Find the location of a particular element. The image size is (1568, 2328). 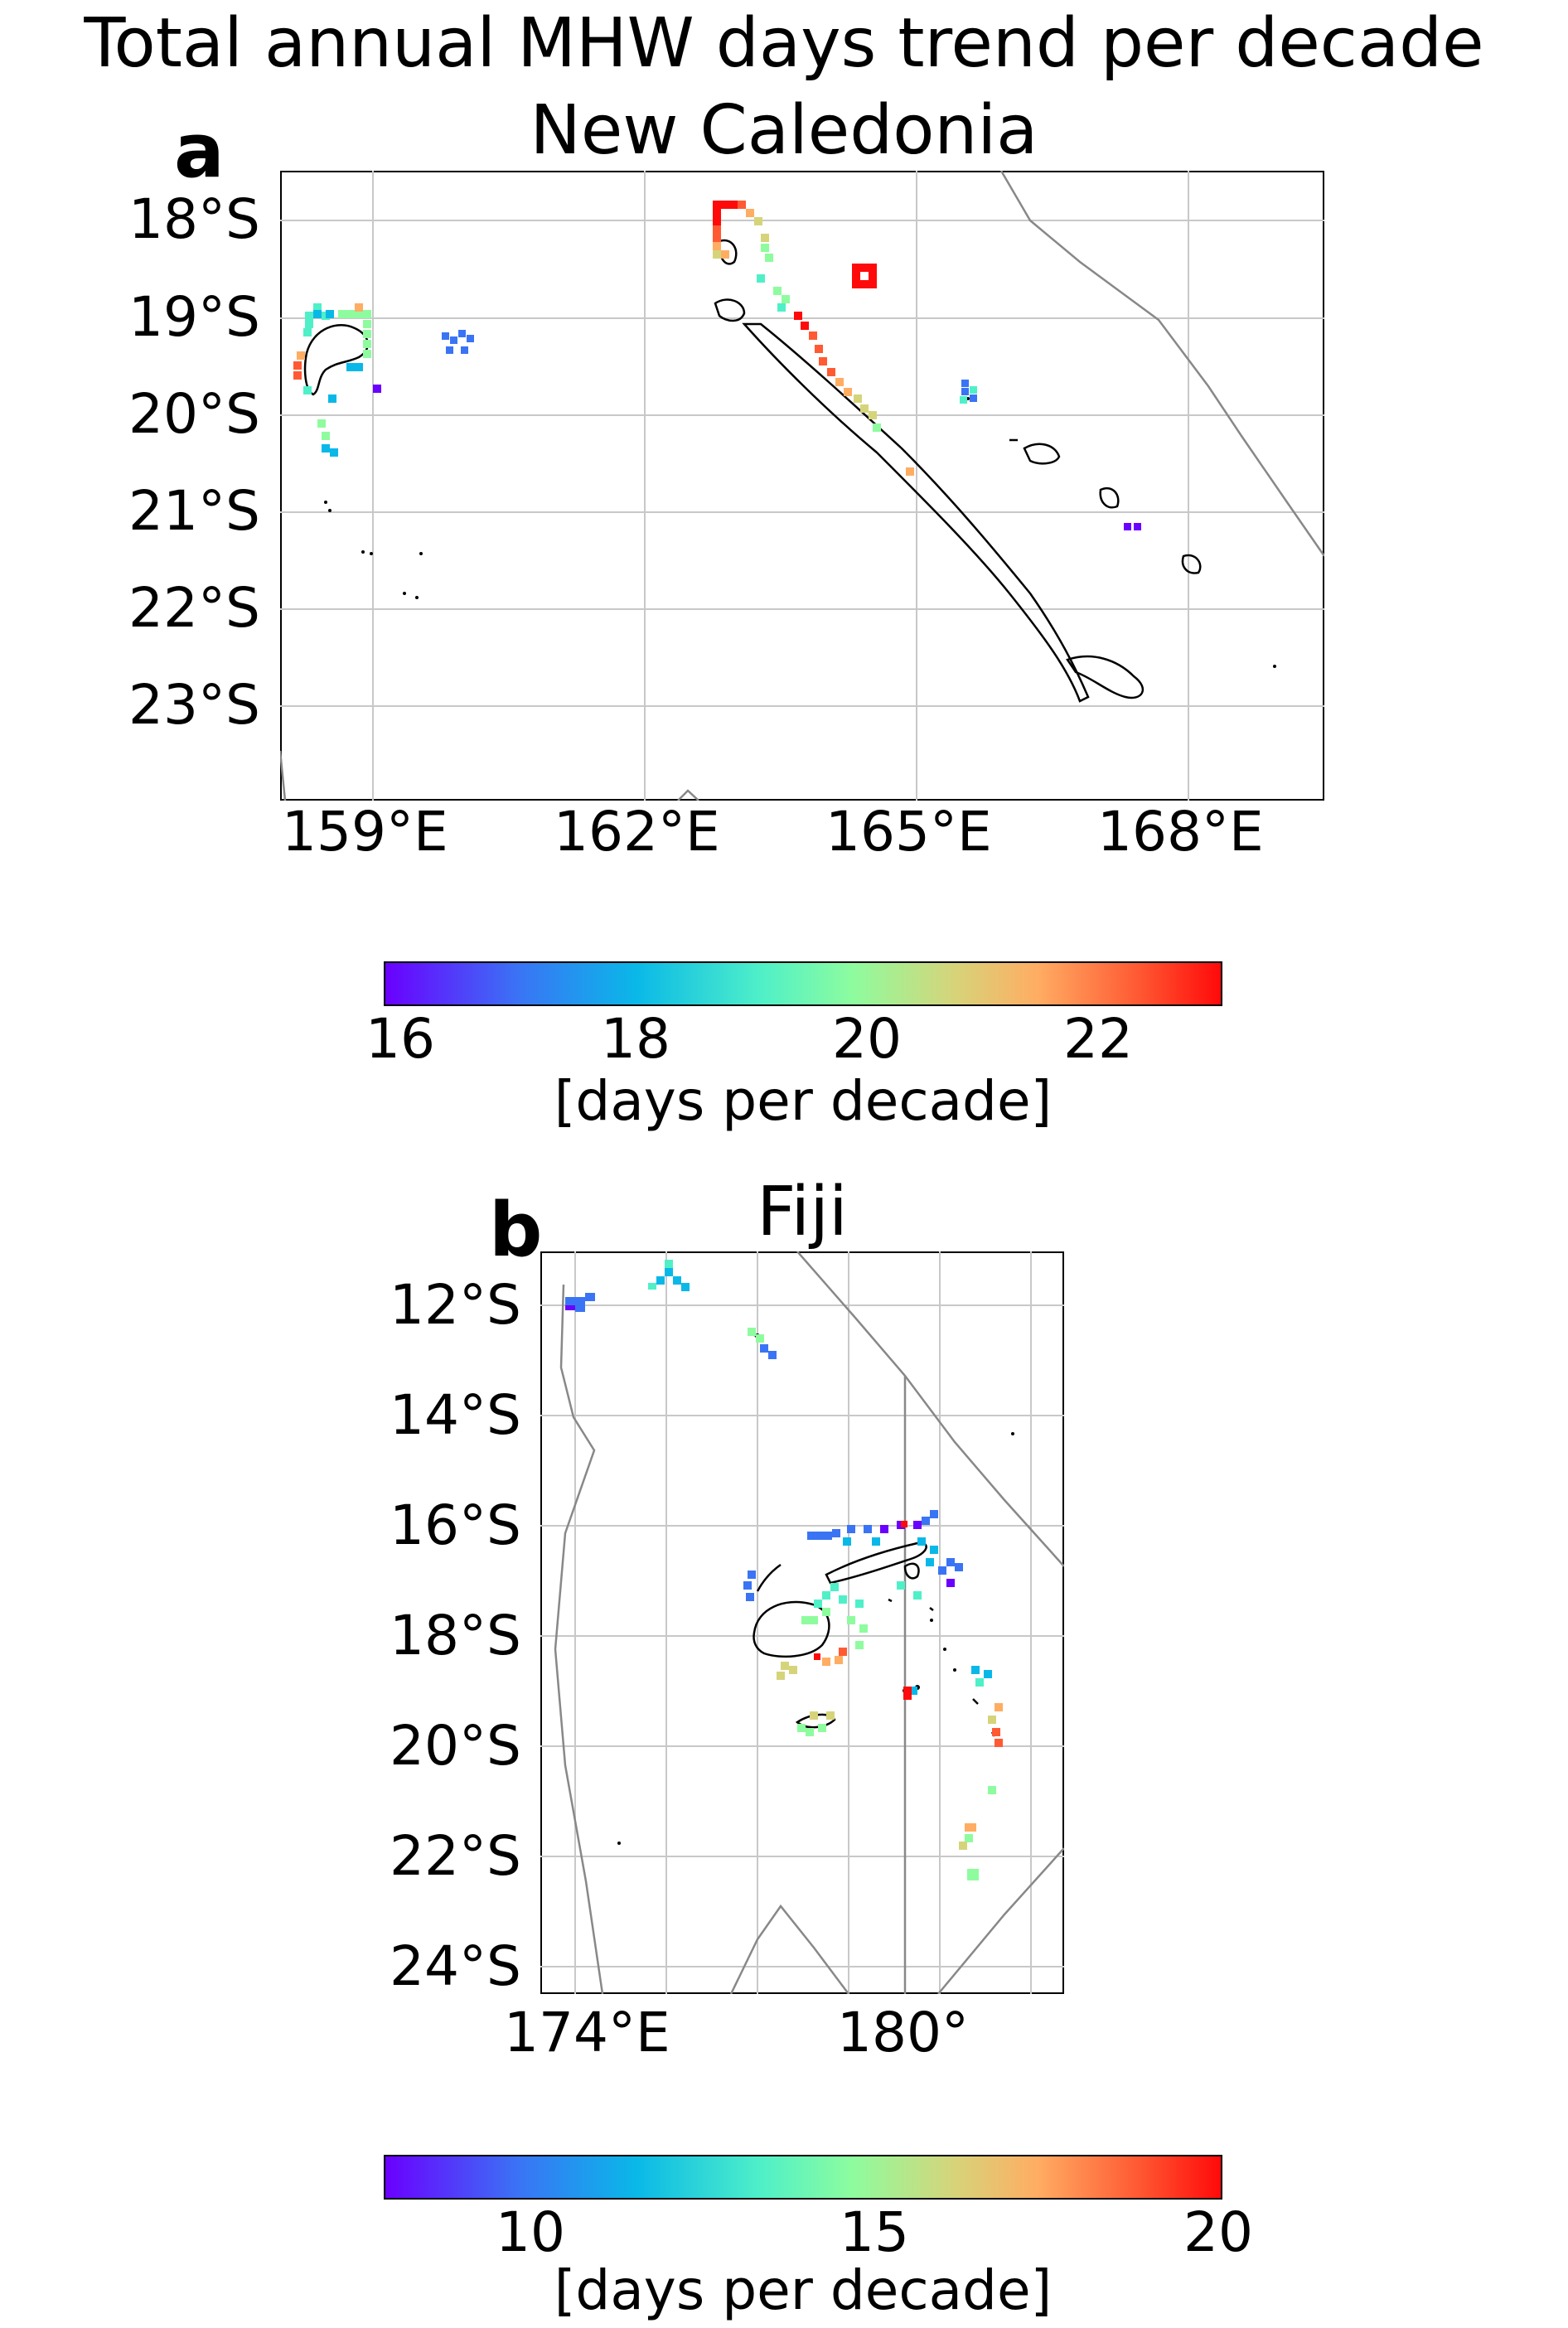

y-tick-label: 14°S is located at coordinates (456, 1415).